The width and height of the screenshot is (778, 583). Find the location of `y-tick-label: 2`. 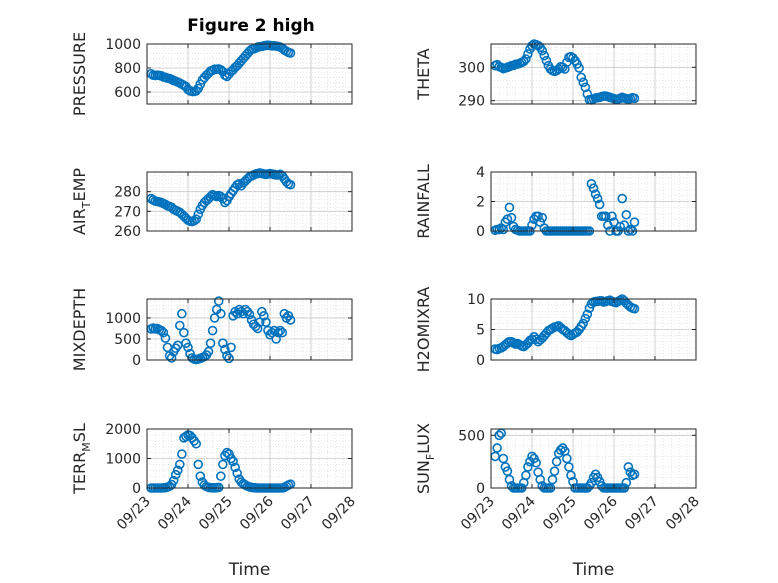

y-tick-label: 2 is located at coordinates (480, 203).